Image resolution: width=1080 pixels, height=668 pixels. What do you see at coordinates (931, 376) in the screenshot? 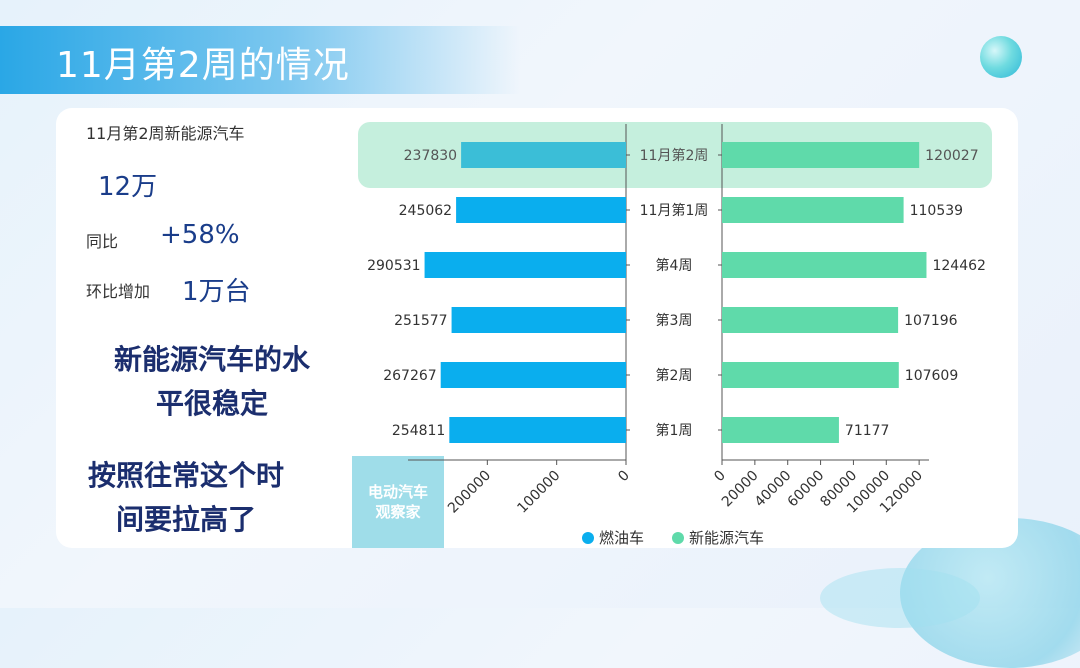
I see `nev-data-label: 107609` at bounding box center [931, 376].